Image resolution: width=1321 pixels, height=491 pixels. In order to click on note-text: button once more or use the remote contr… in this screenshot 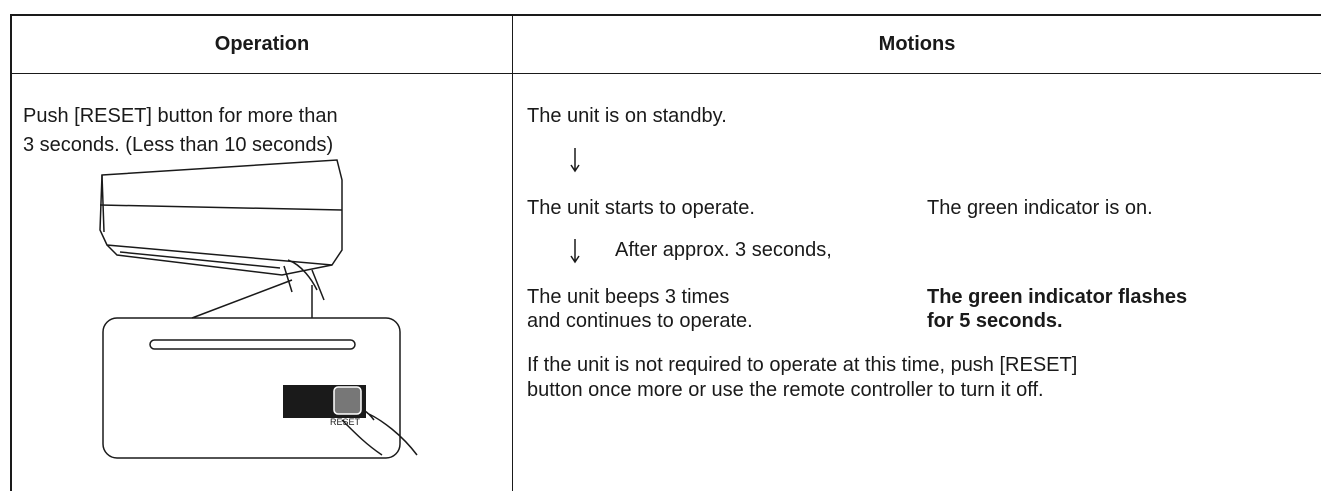, I will do `click(785, 390)`.